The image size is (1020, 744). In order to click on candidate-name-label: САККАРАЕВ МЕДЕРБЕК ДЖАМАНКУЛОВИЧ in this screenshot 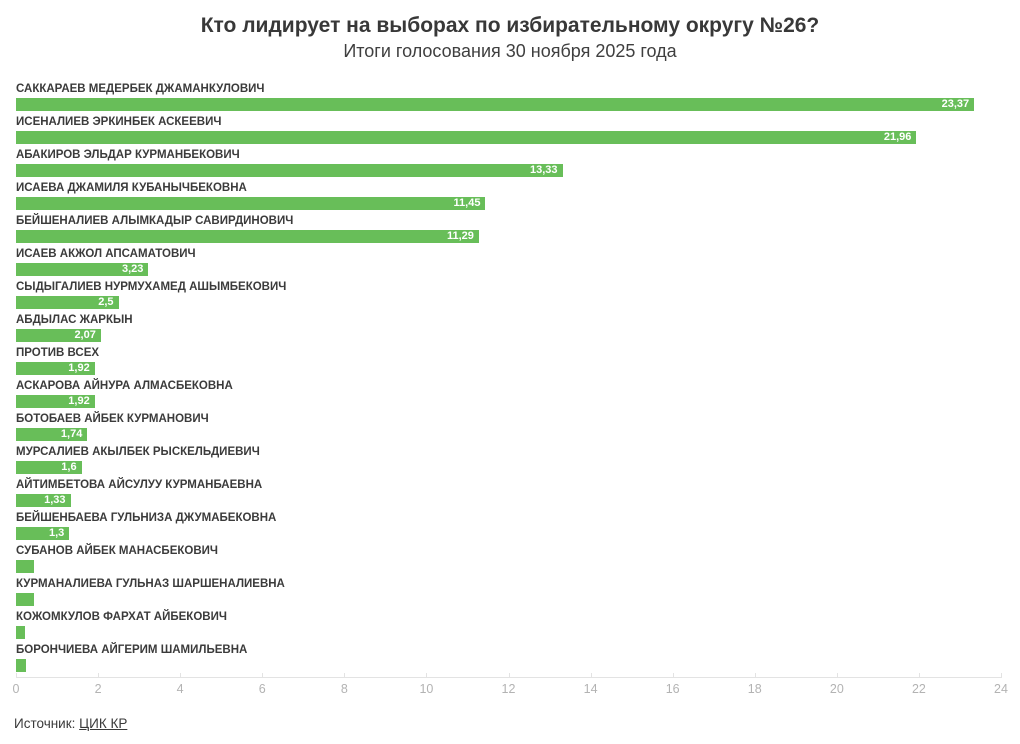, I will do `click(140, 89)`.